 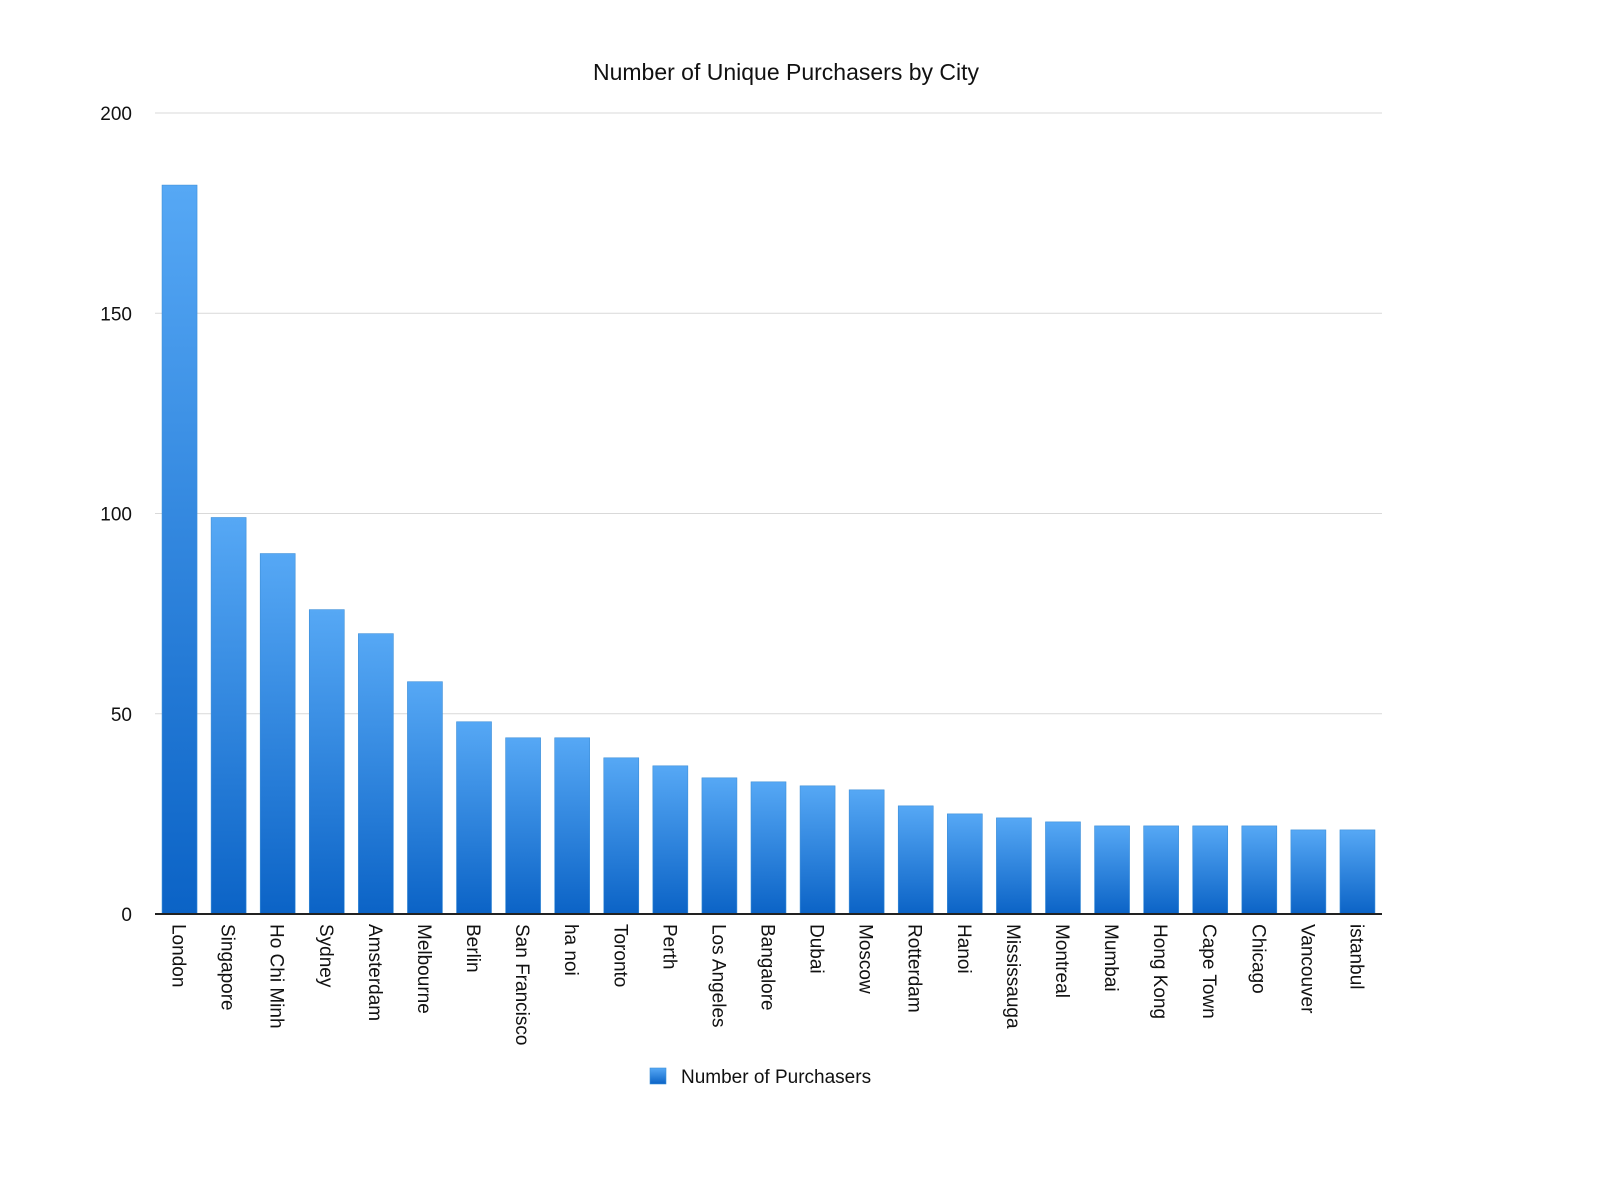 I want to click on legend: Number of Purchasers, so click(x=760, y=1077).